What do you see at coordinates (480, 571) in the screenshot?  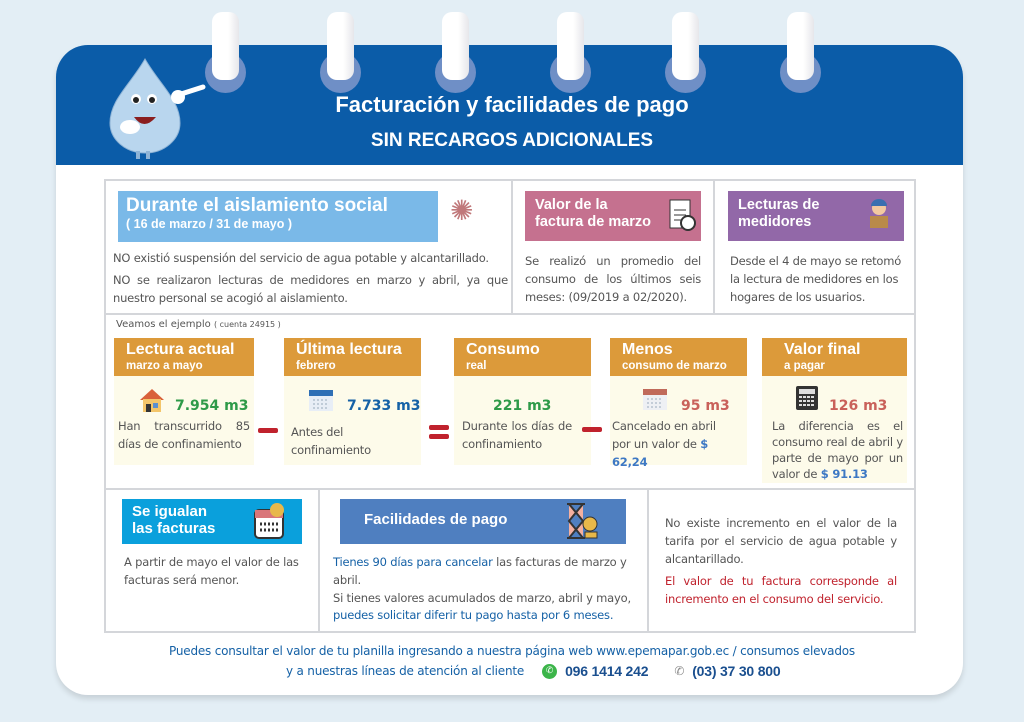 I see `facilidades-text-1: las facturas de marzo y abril.` at bounding box center [480, 571].